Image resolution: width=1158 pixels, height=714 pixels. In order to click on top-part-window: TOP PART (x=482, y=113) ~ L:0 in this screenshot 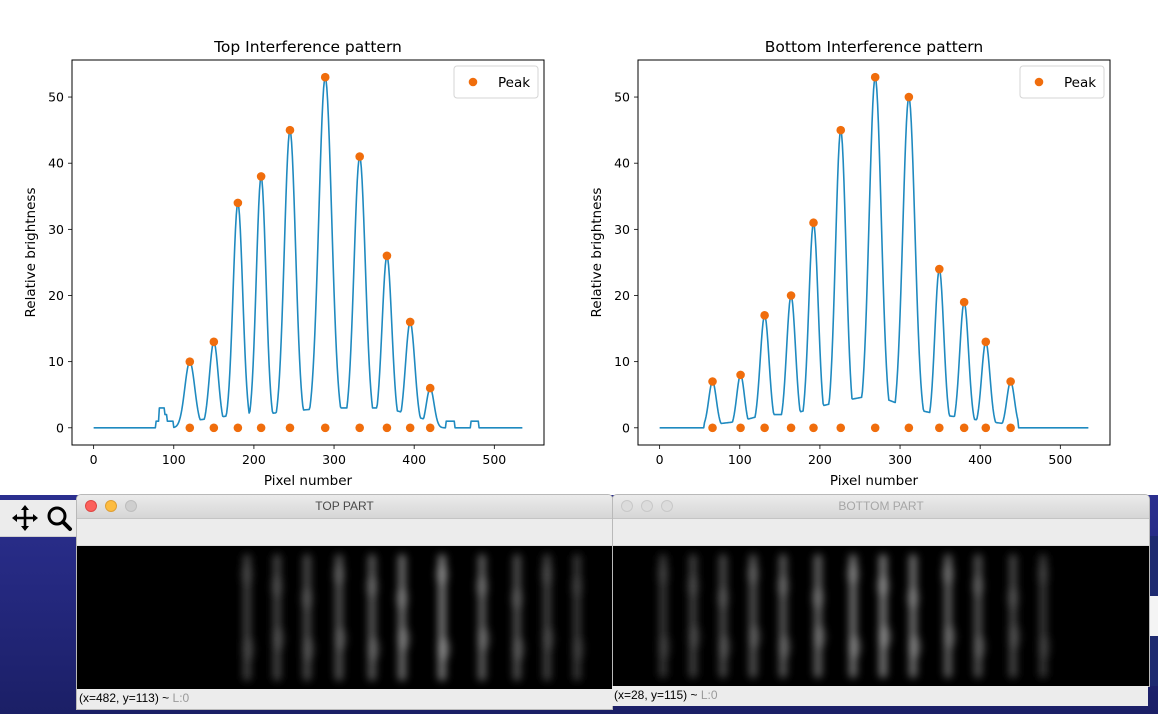, I will do `click(344, 602)`.